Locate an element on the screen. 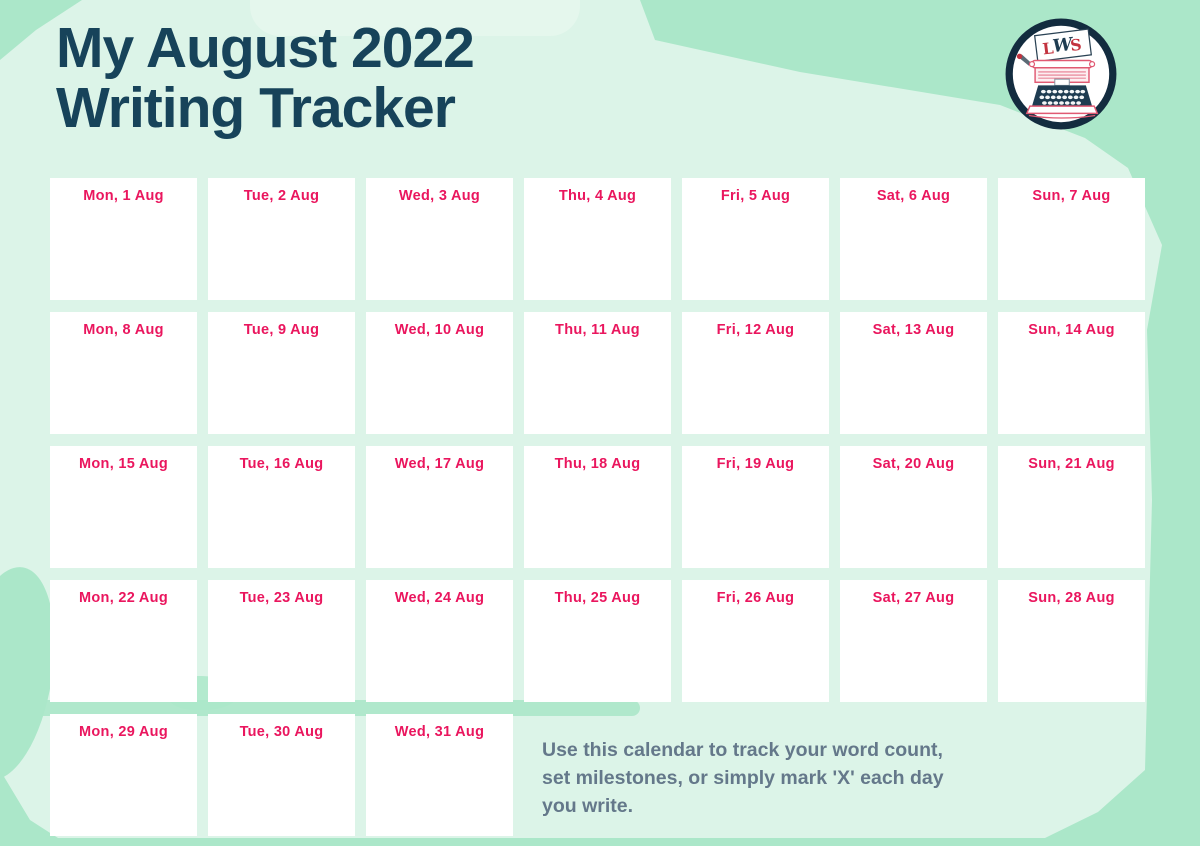  day-card: Mon, 8 Aug is located at coordinates (123, 373).